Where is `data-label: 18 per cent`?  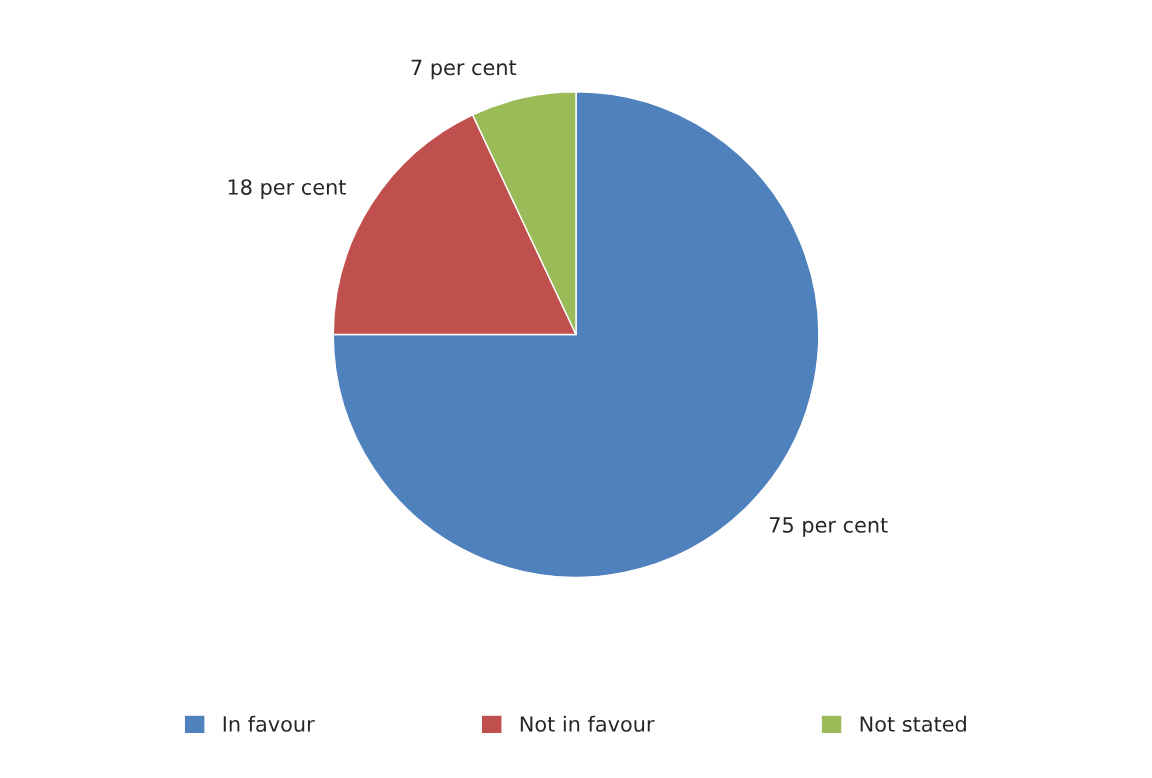 data-label: 18 per cent is located at coordinates (287, 189).